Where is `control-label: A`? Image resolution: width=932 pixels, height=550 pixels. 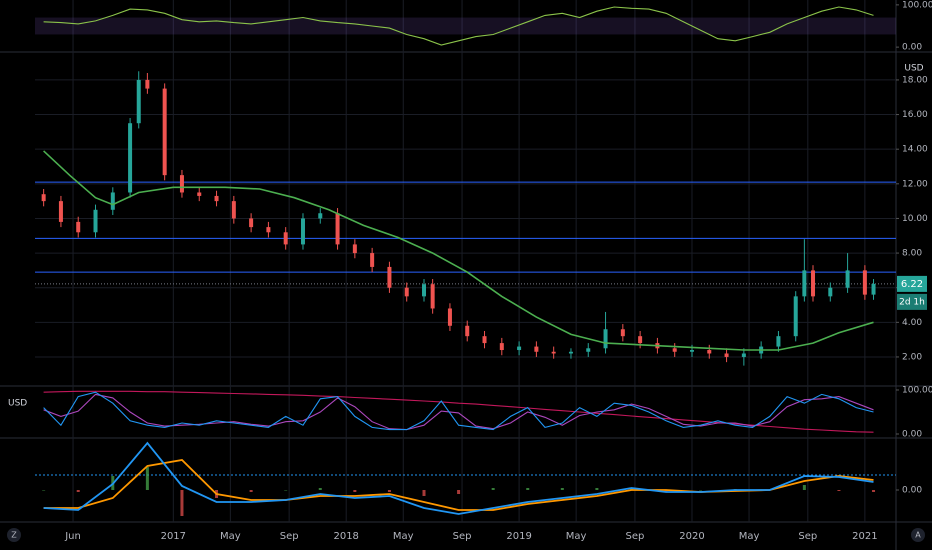
control-label: A is located at coordinates (918, 535).